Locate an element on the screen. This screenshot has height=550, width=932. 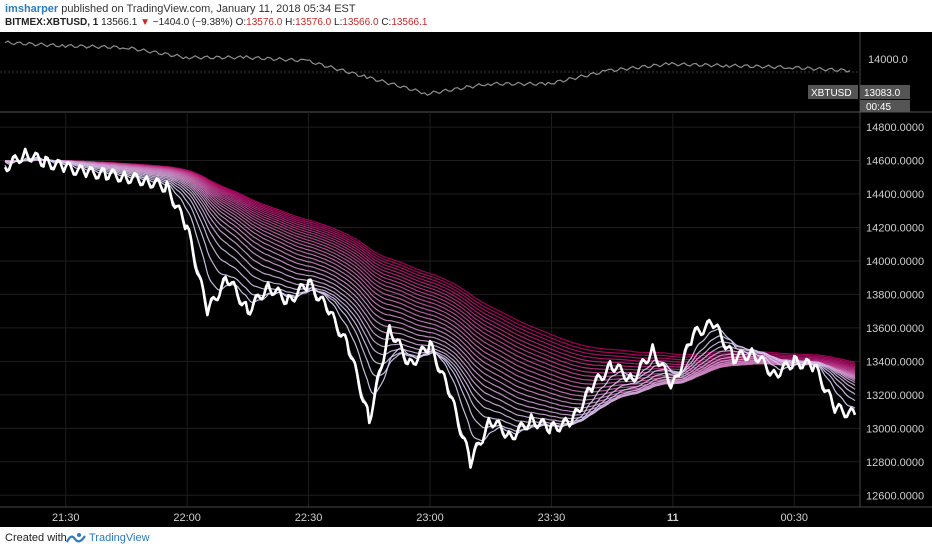
ohlc-high-label: H: is located at coordinates (290, 22).